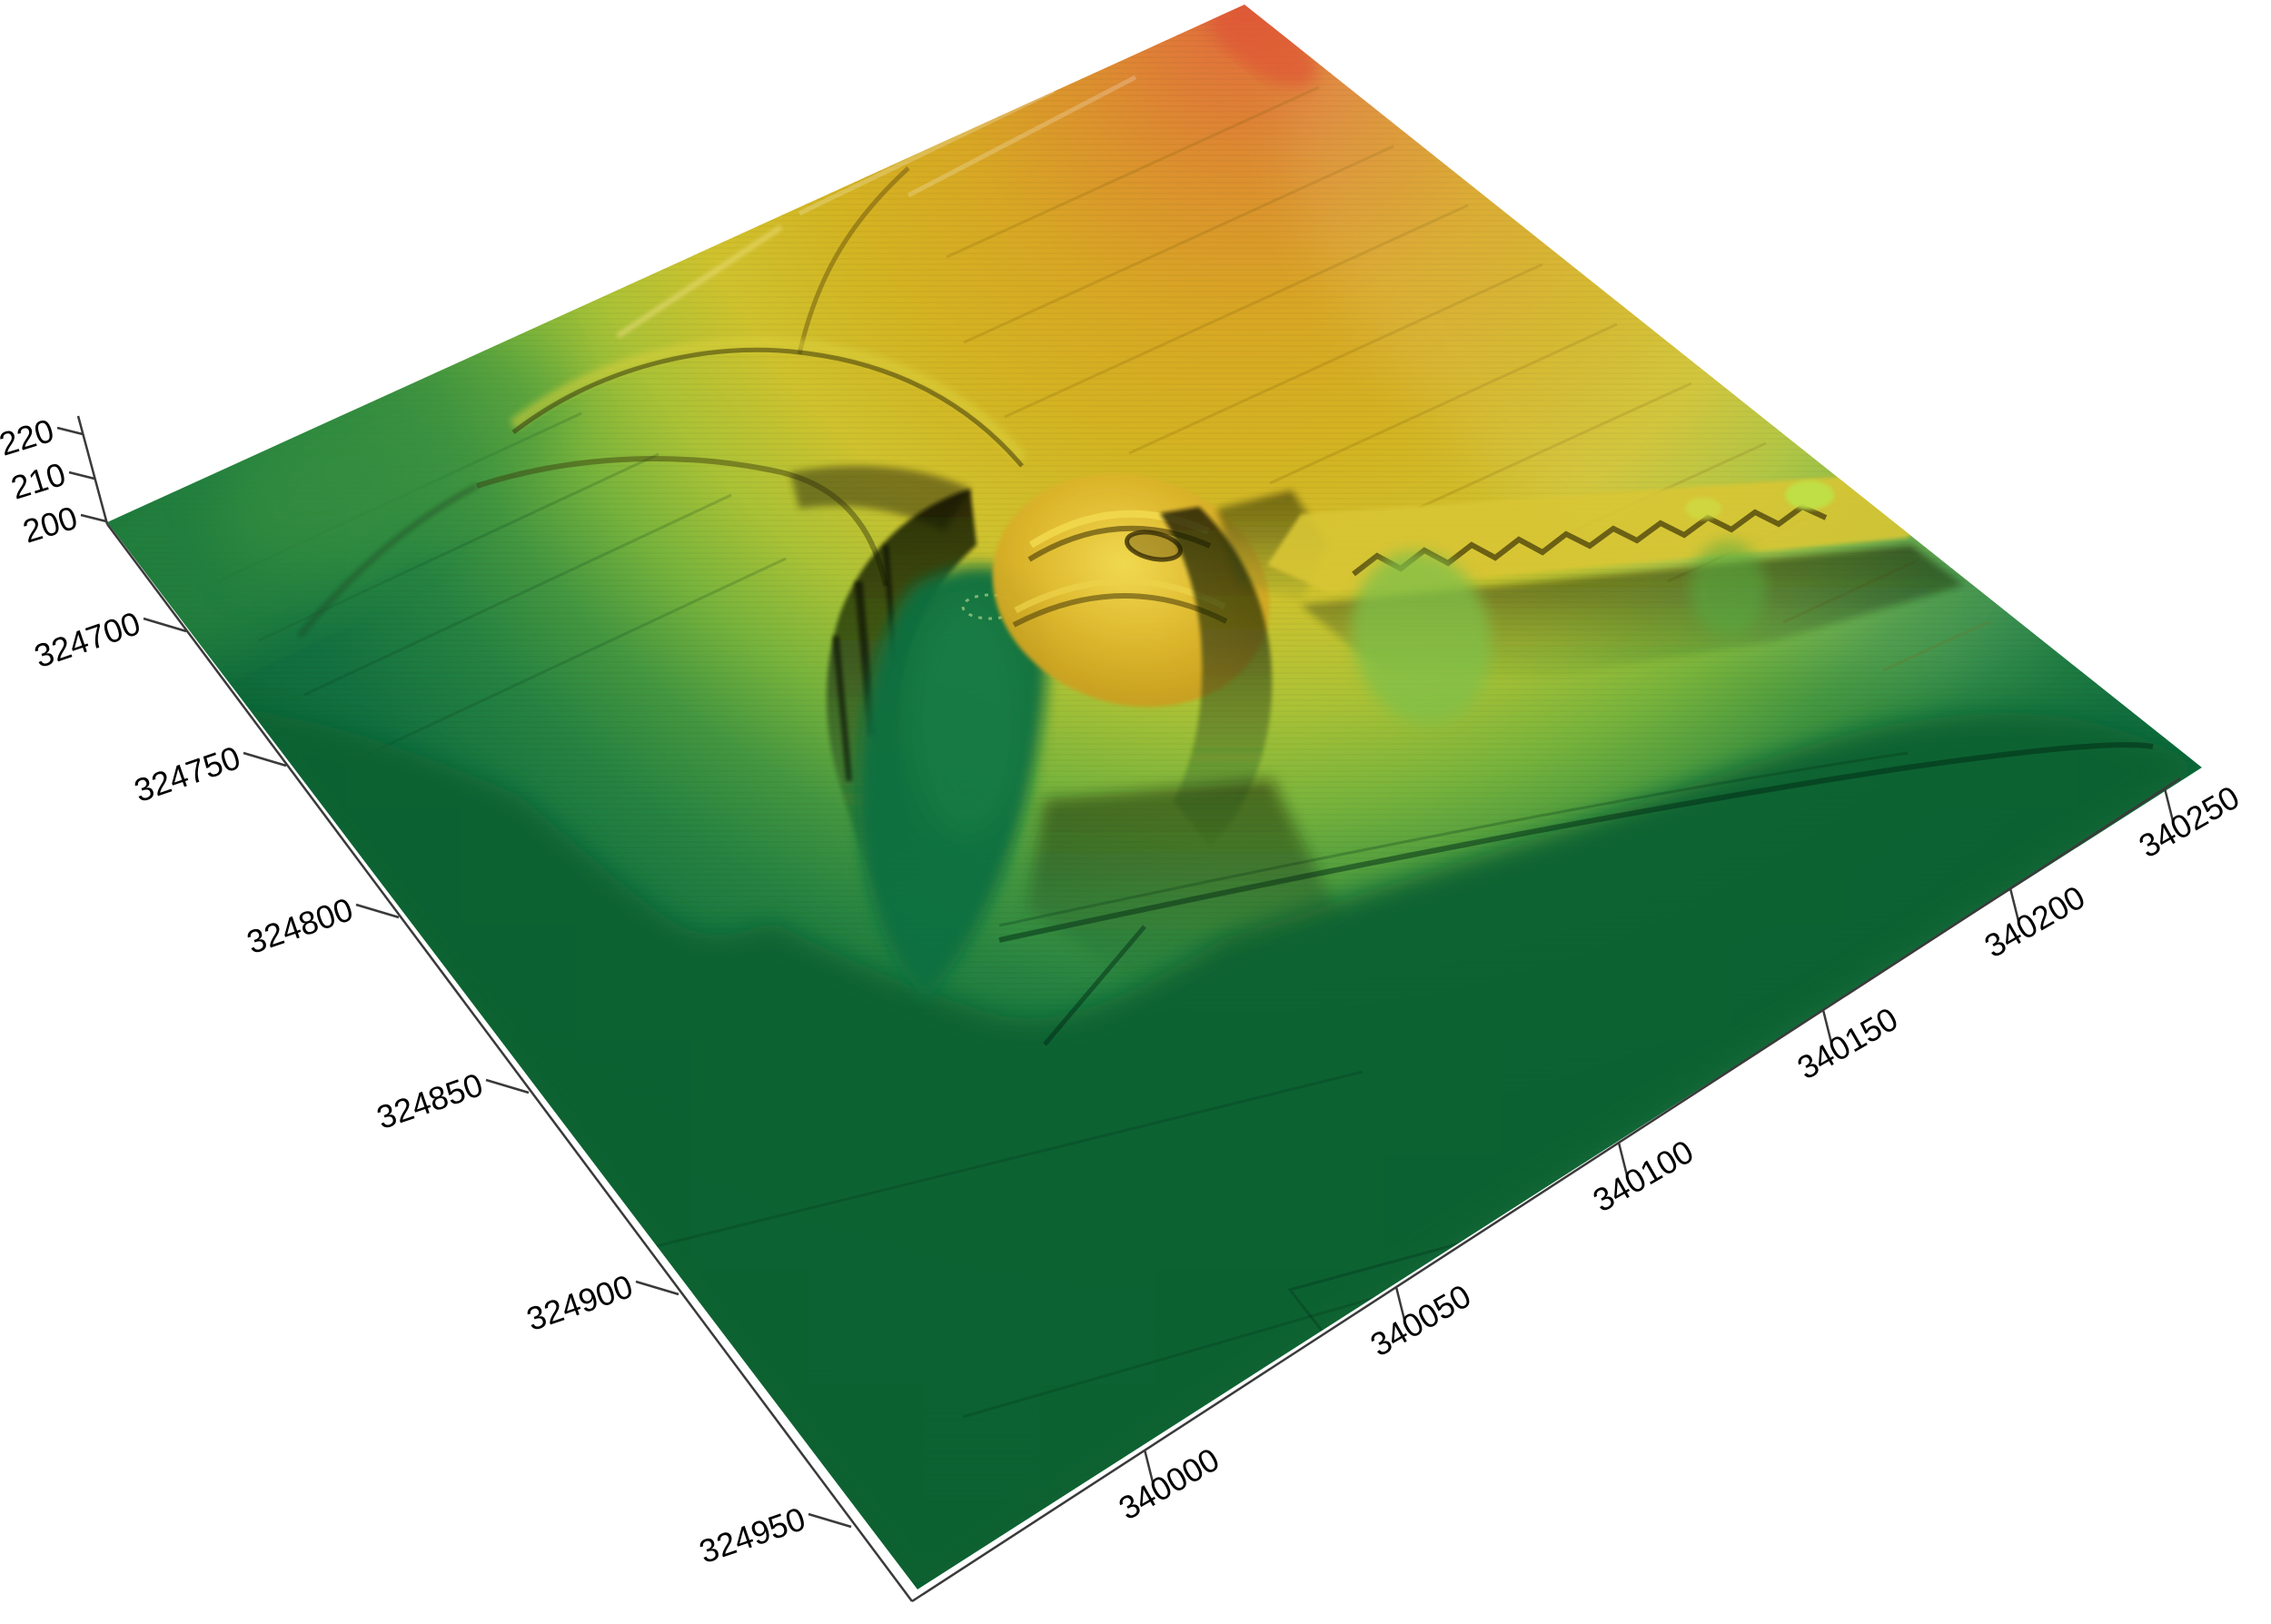  What do you see at coordinates (853, 260) in the screenshot?
I see `upper-trackway` at bounding box center [853, 260].